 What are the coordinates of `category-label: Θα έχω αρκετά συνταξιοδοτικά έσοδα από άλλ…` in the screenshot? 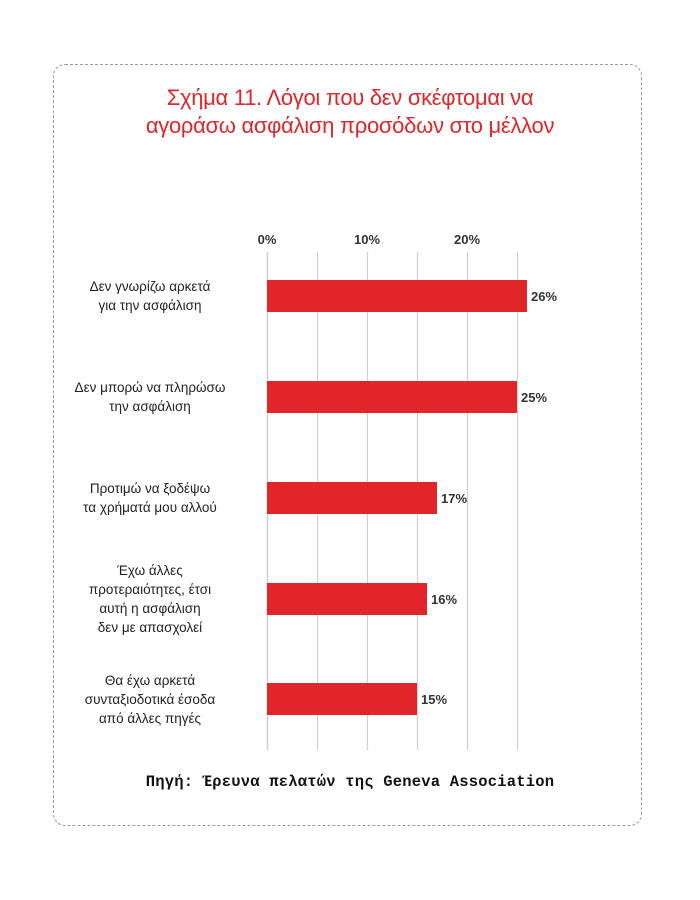 It's located at (150, 699).